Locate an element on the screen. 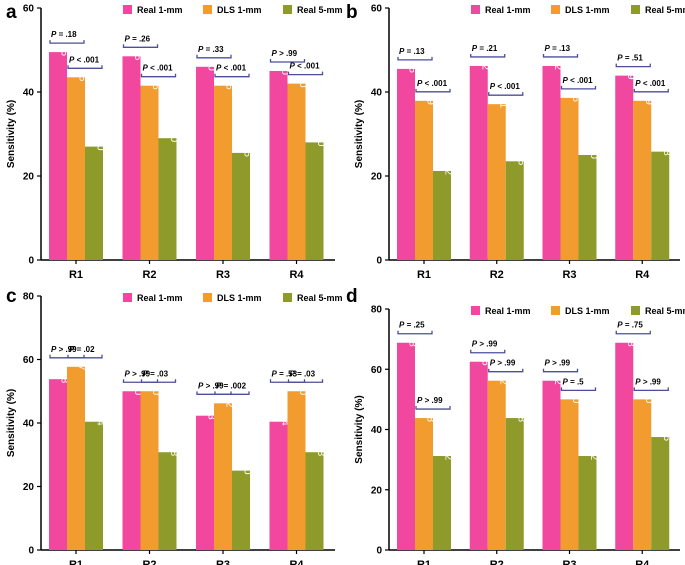  p-value-label: P = .13 is located at coordinates (558, 48).